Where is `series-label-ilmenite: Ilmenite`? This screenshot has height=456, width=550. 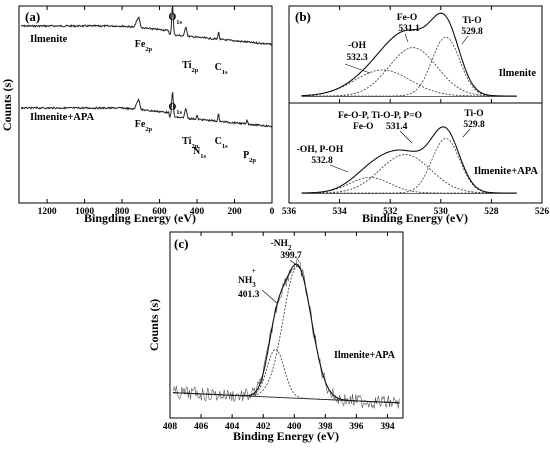 series-label-ilmenite: Ilmenite is located at coordinates (49, 39).